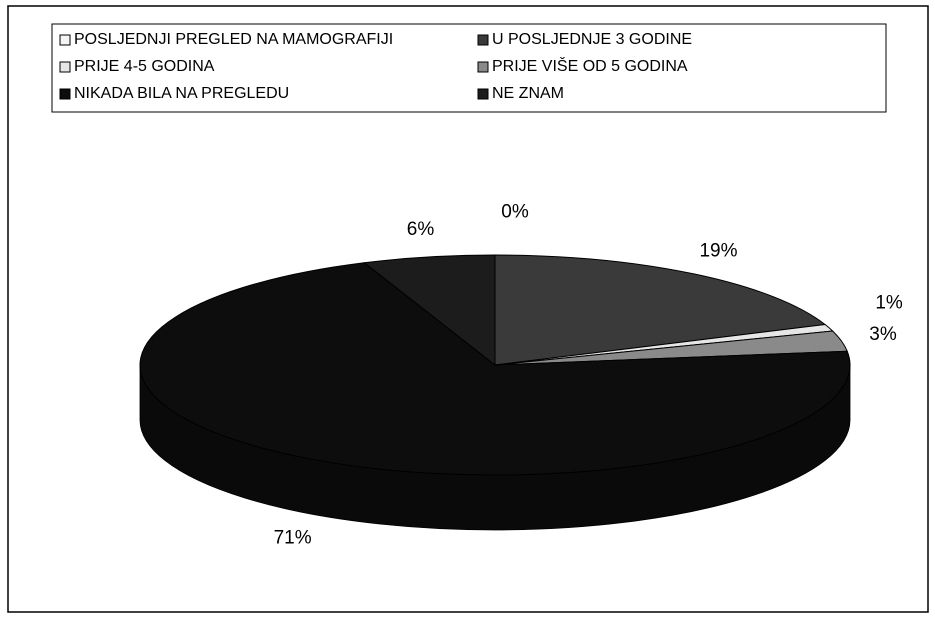 The image size is (935, 619). What do you see at coordinates (421, 229) in the screenshot?
I see `data-label: 6%` at bounding box center [421, 229].